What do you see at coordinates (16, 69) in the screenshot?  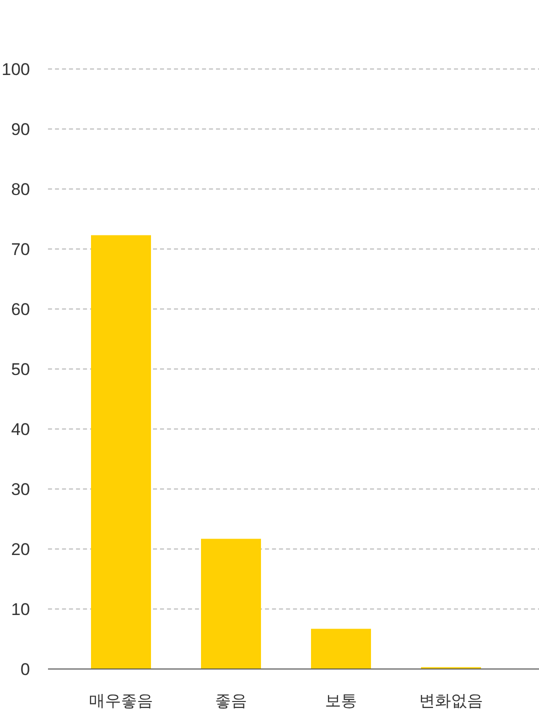 I see `y-tick-label: 100` at bounding box center [16, 69].